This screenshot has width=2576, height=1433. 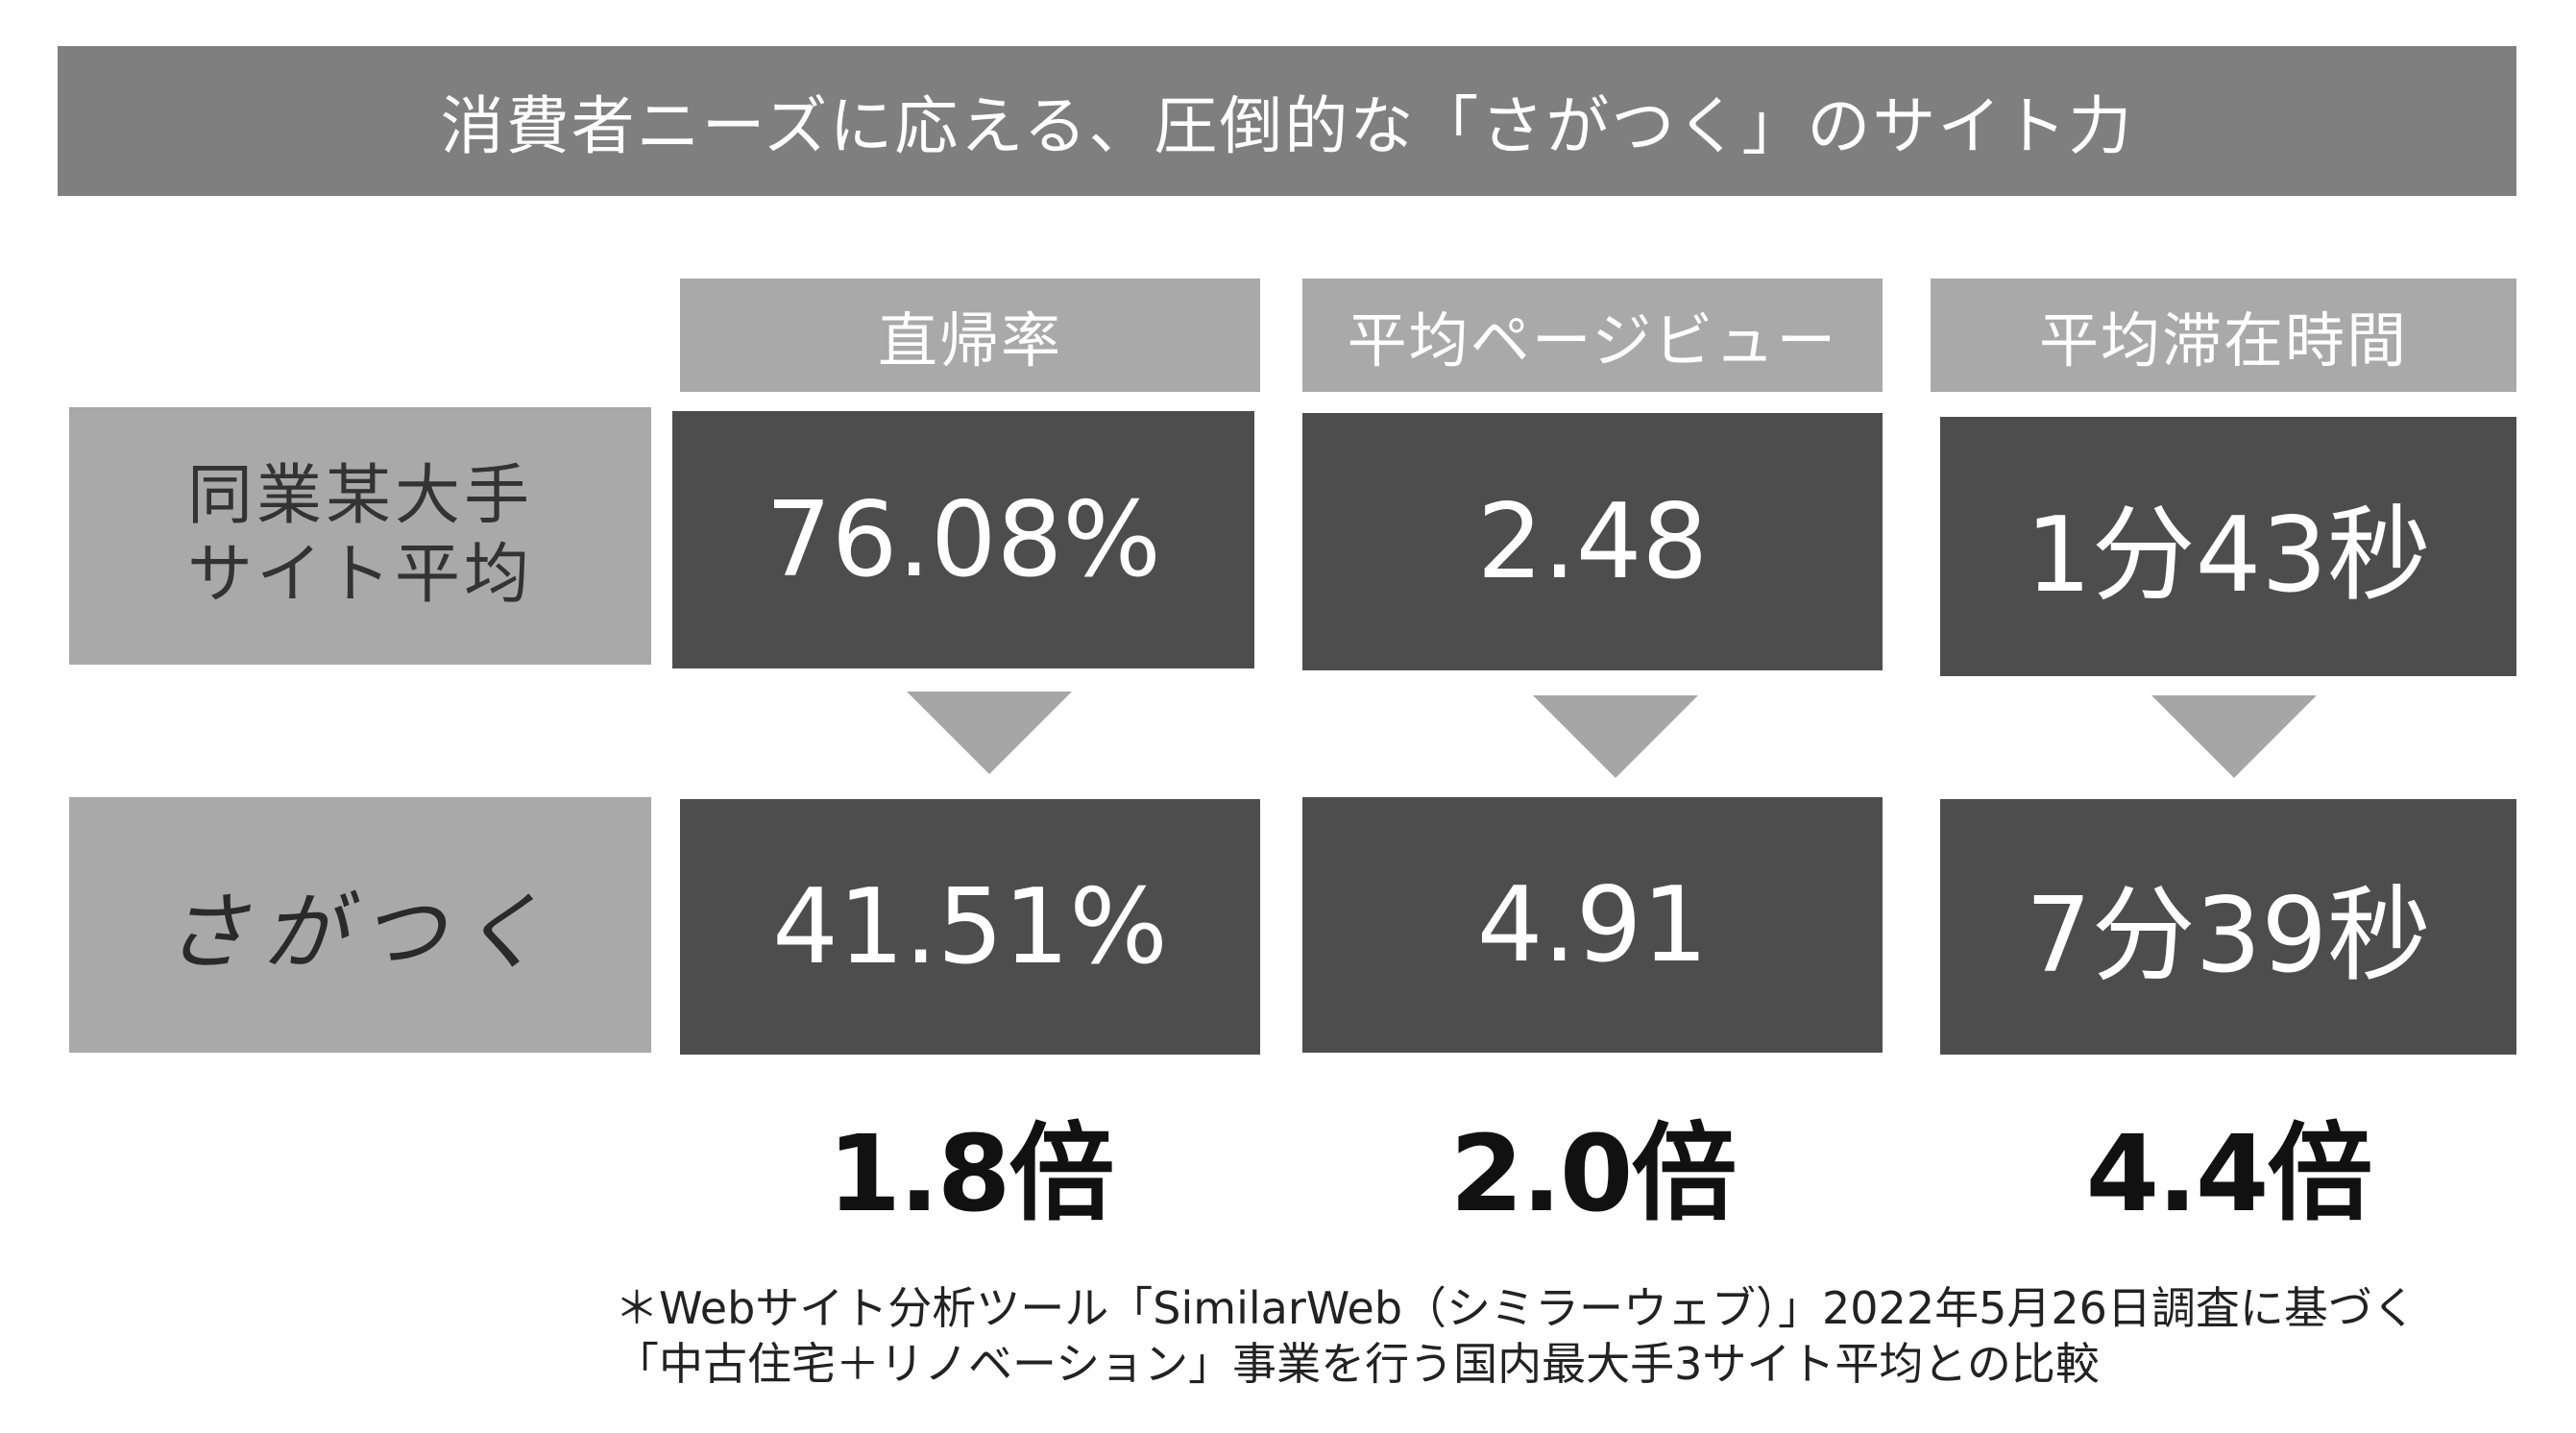 What do you see at coordinates (360, 925) in the screenshot?
I see `row-label-sagatsuku: さがつく` at bounding box center [360, 925].